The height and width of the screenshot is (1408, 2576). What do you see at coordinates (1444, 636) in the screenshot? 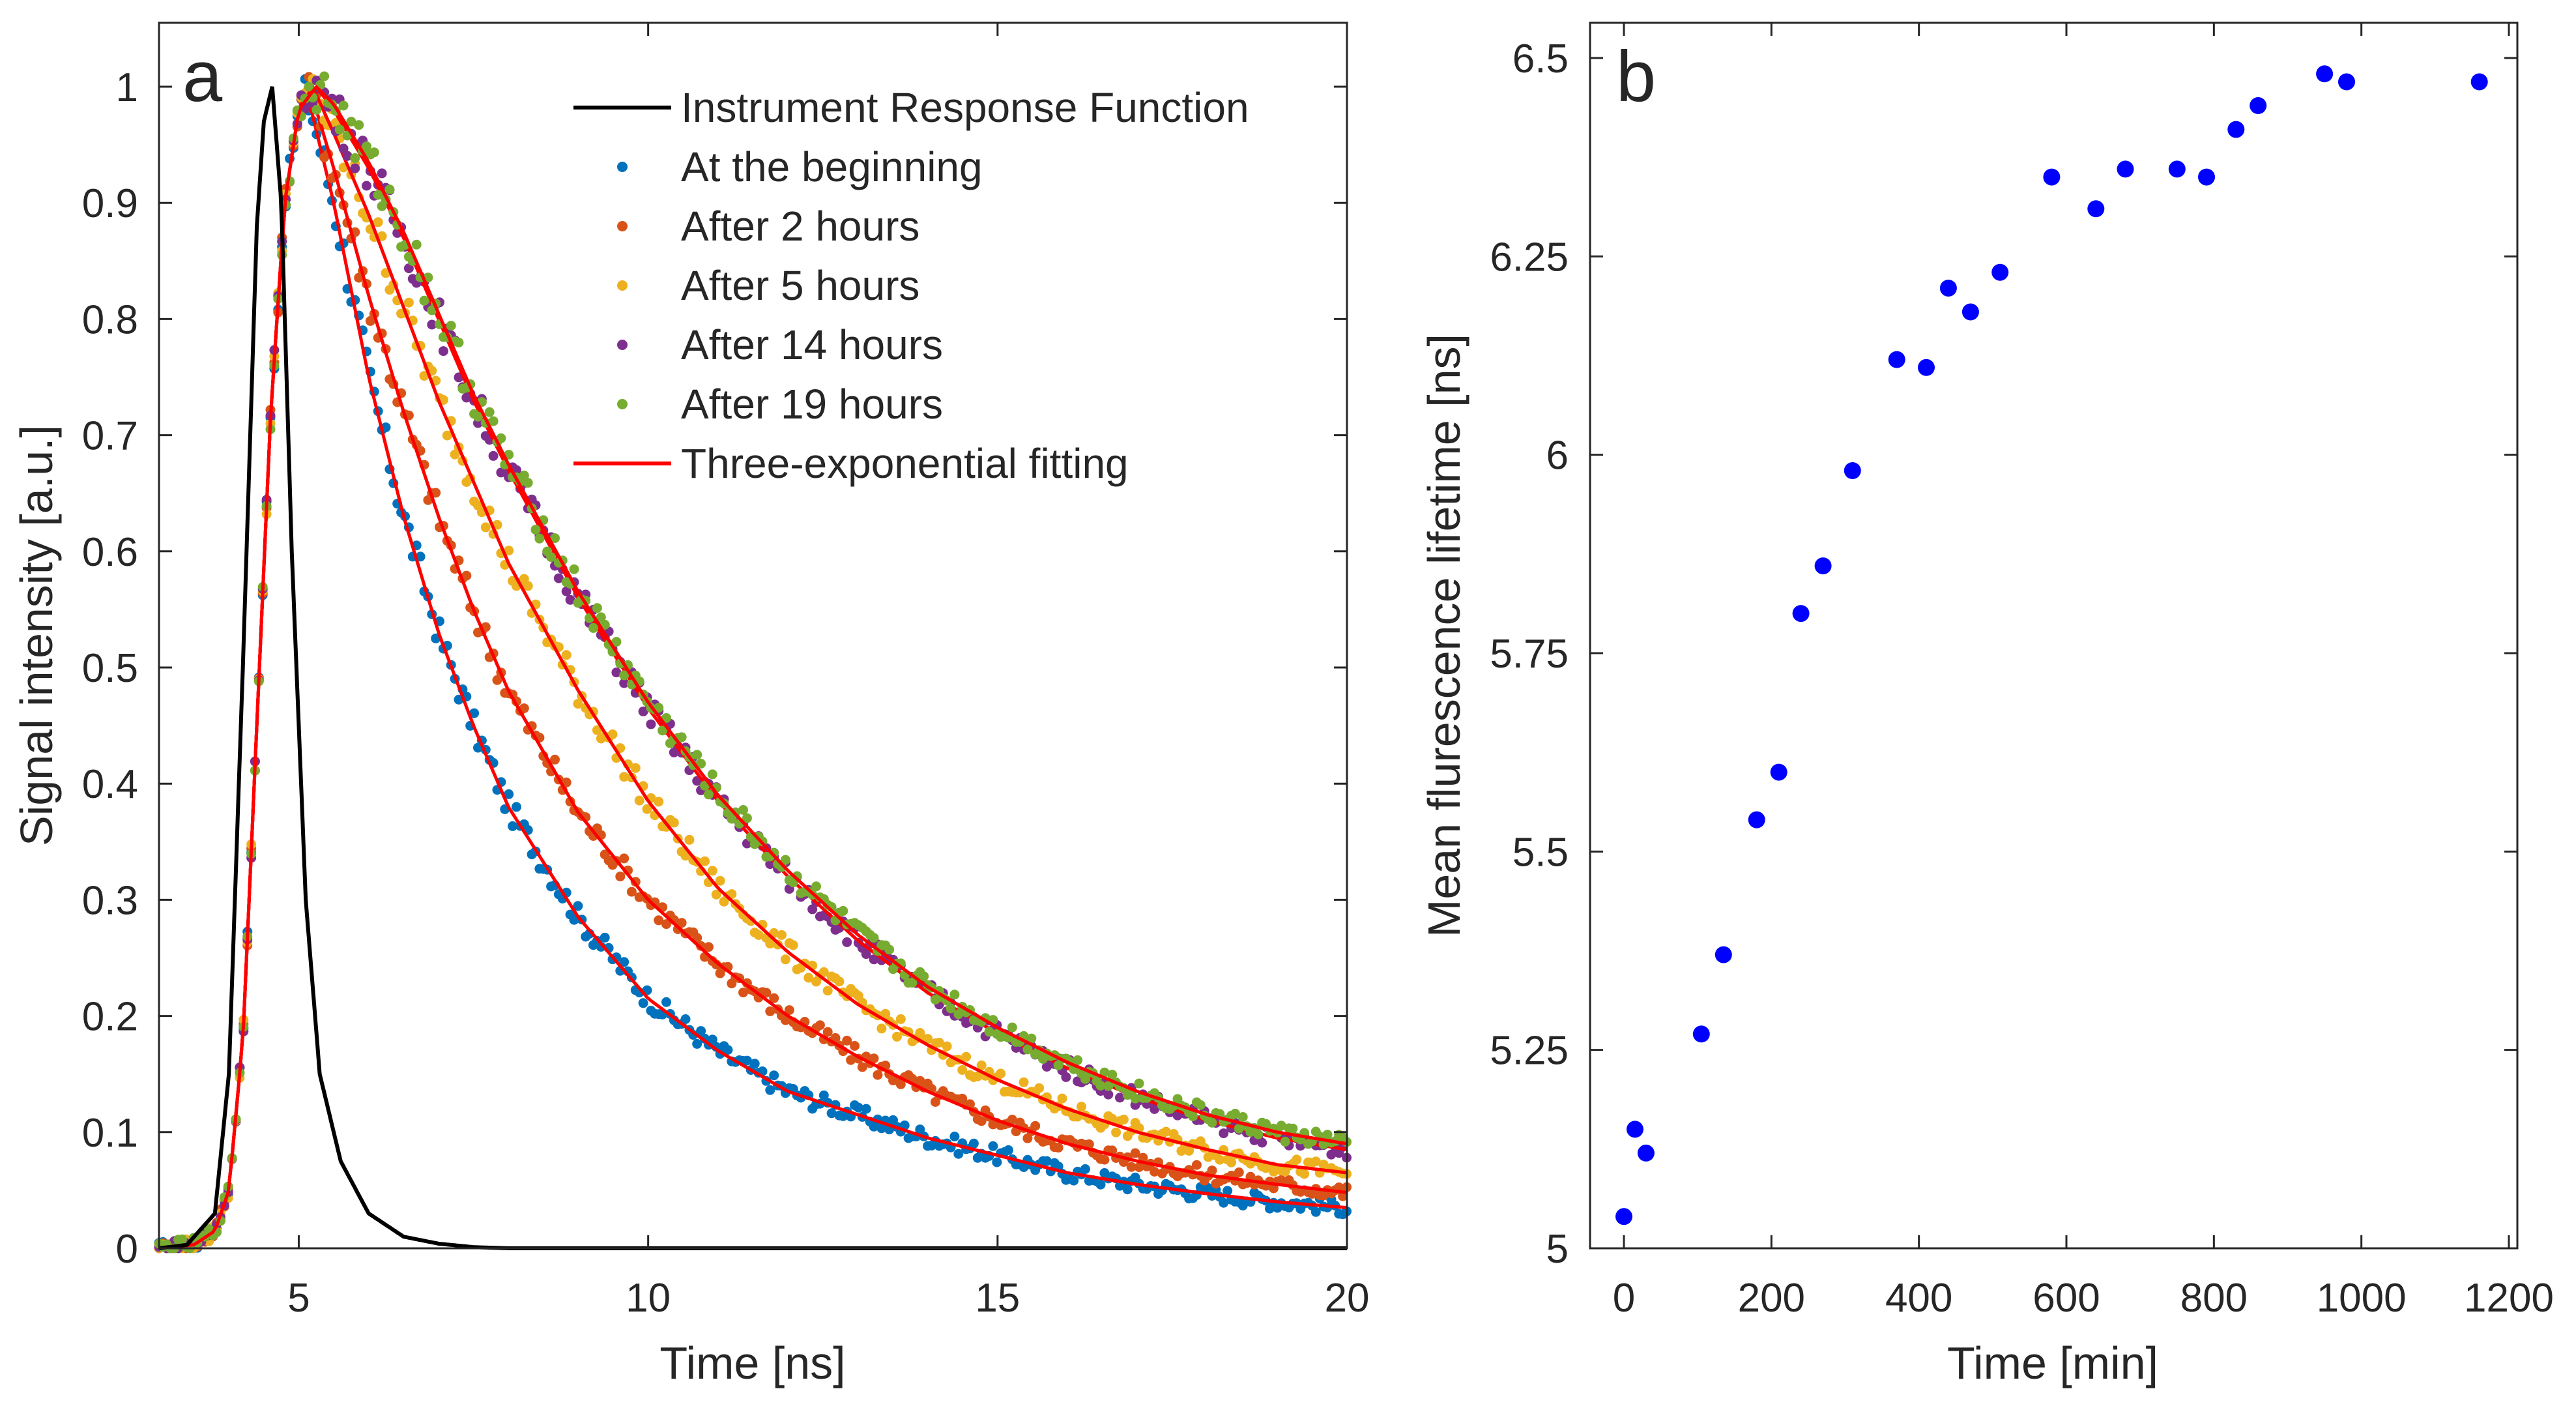
I see `panel-b-y-axis-label: Mean flurescence lifetime [ns]` at bounding box center [1444, 636].